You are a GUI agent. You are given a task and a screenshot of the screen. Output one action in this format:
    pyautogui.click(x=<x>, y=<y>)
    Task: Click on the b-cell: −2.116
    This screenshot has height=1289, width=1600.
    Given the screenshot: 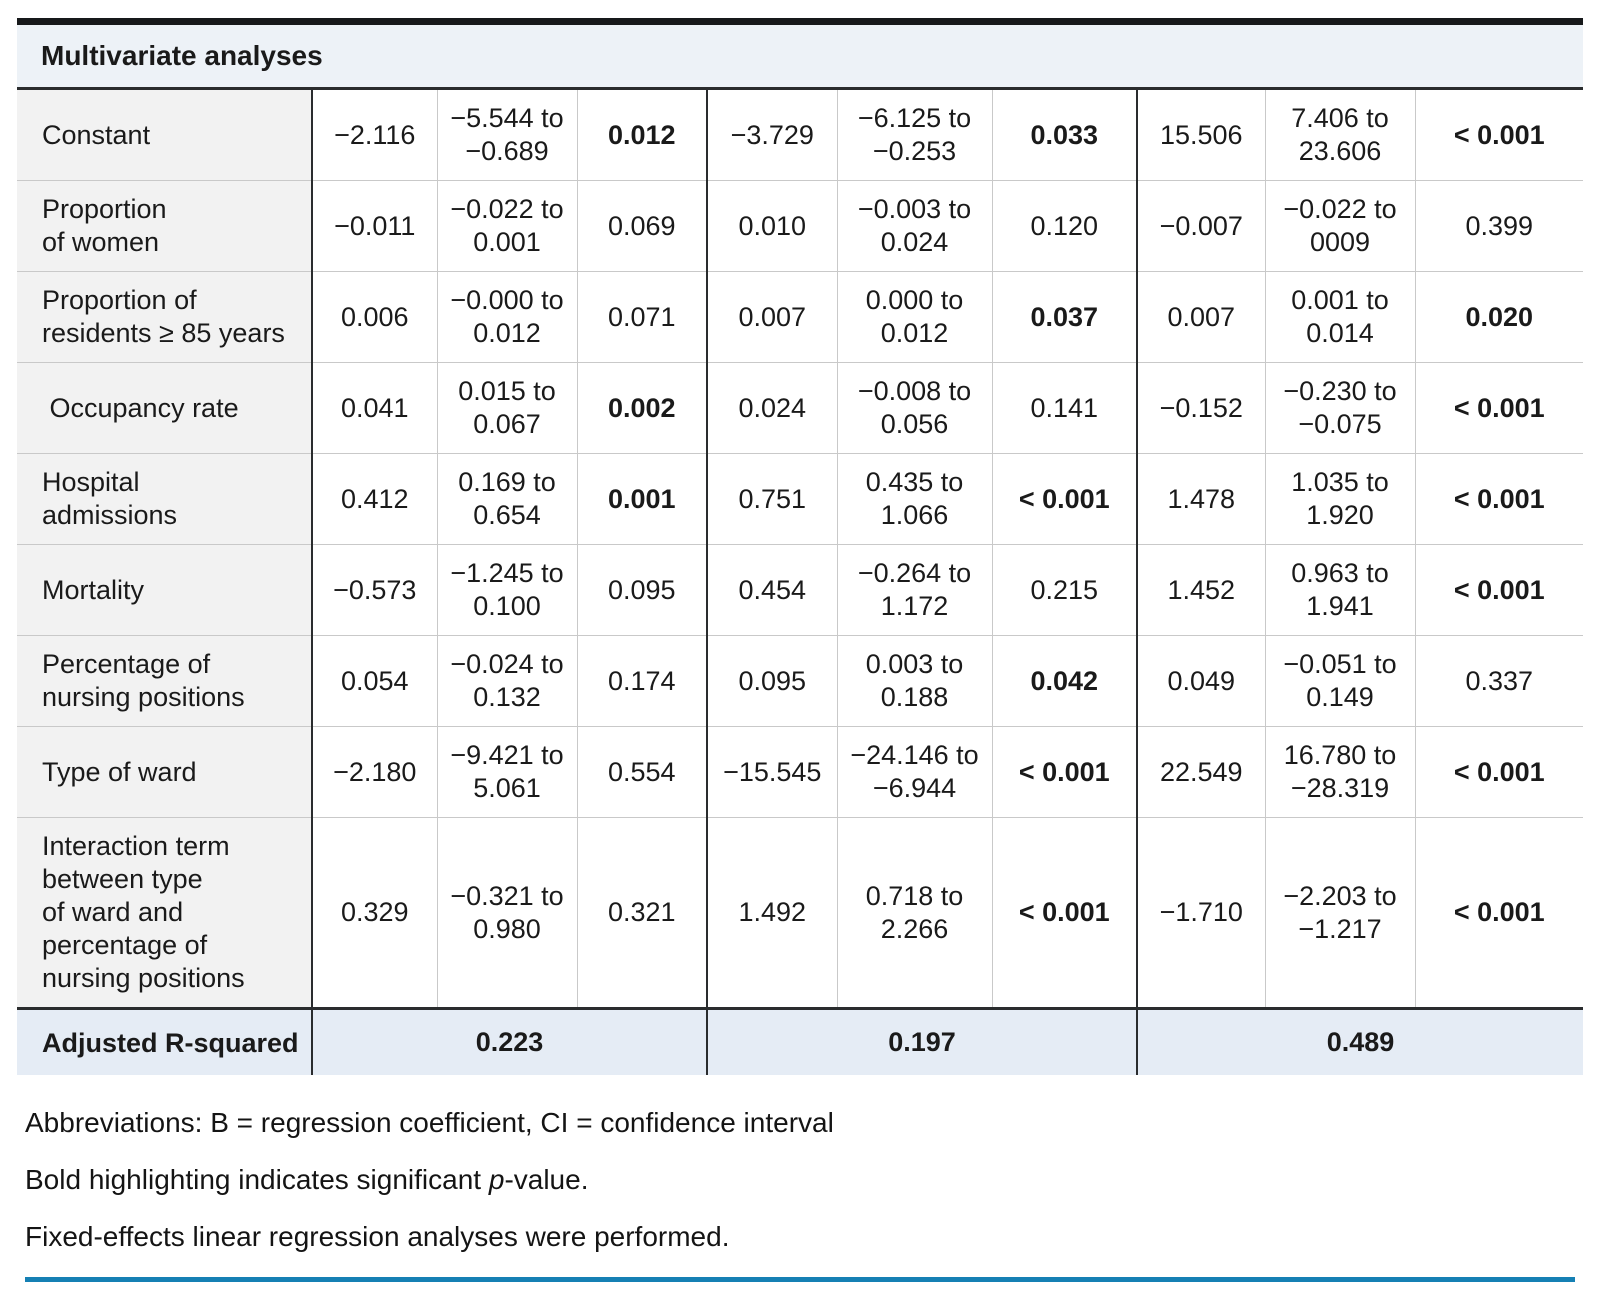 What is the action you would take?
    pyautogui.click(x=374, y=134)
    